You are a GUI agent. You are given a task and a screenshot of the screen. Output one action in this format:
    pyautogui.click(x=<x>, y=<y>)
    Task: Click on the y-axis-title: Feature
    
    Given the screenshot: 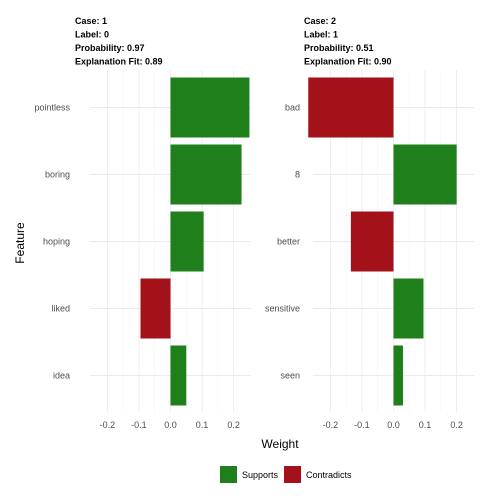 What is the action you would take?
    pyautogui.click(x=20, y=243)
    